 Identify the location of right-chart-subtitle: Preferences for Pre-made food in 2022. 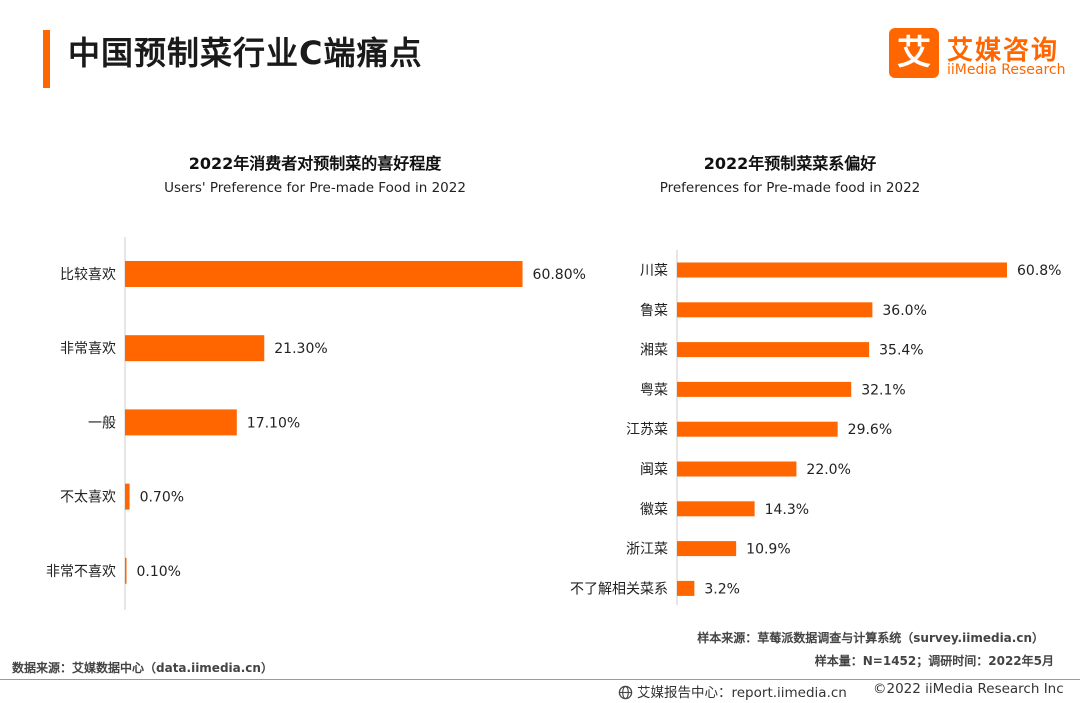
(790, 188).